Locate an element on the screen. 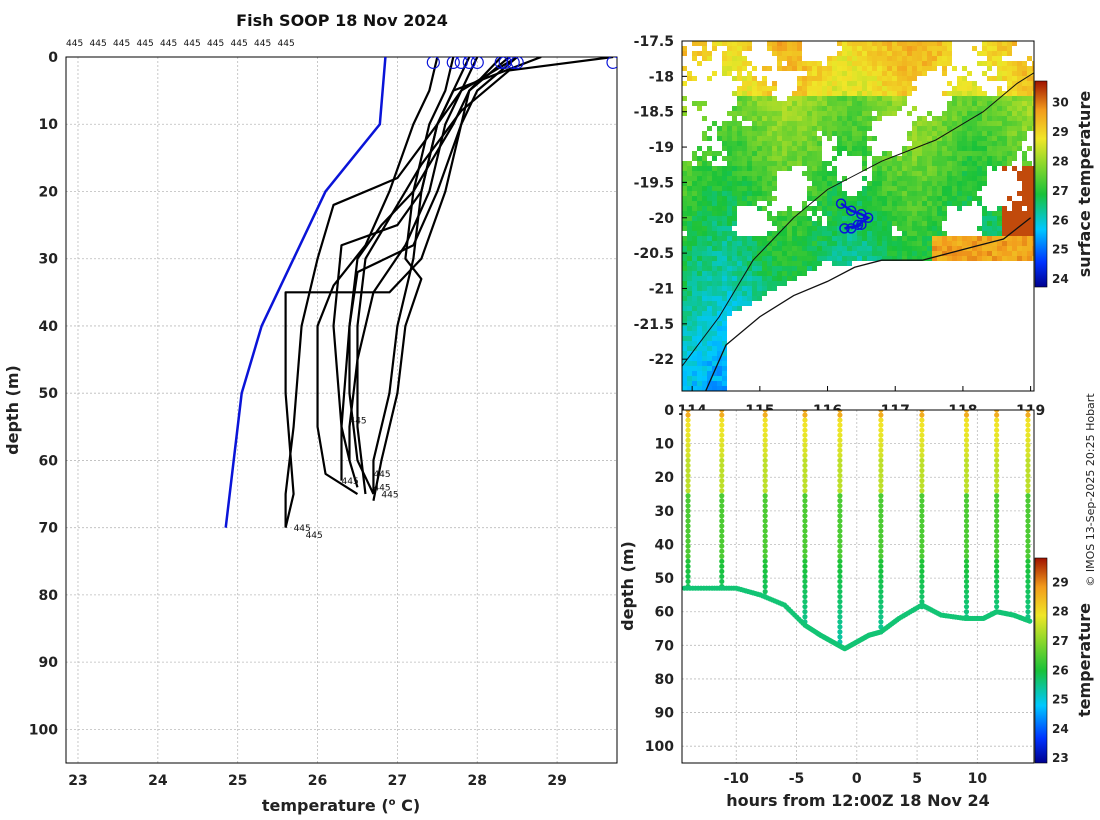  profile-top-label: 445 is located at coordinates (192, 44).